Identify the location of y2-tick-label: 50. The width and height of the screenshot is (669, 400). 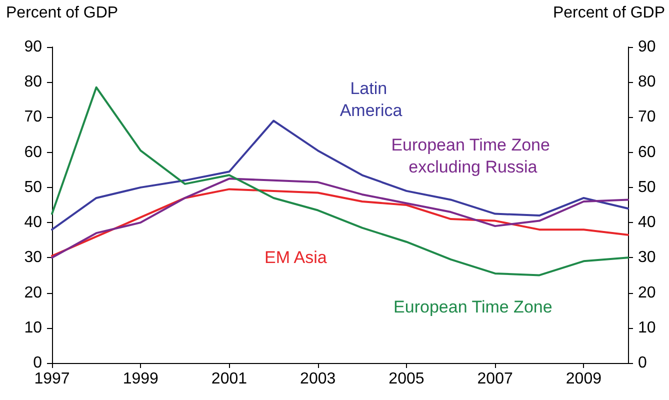
(647, 187).